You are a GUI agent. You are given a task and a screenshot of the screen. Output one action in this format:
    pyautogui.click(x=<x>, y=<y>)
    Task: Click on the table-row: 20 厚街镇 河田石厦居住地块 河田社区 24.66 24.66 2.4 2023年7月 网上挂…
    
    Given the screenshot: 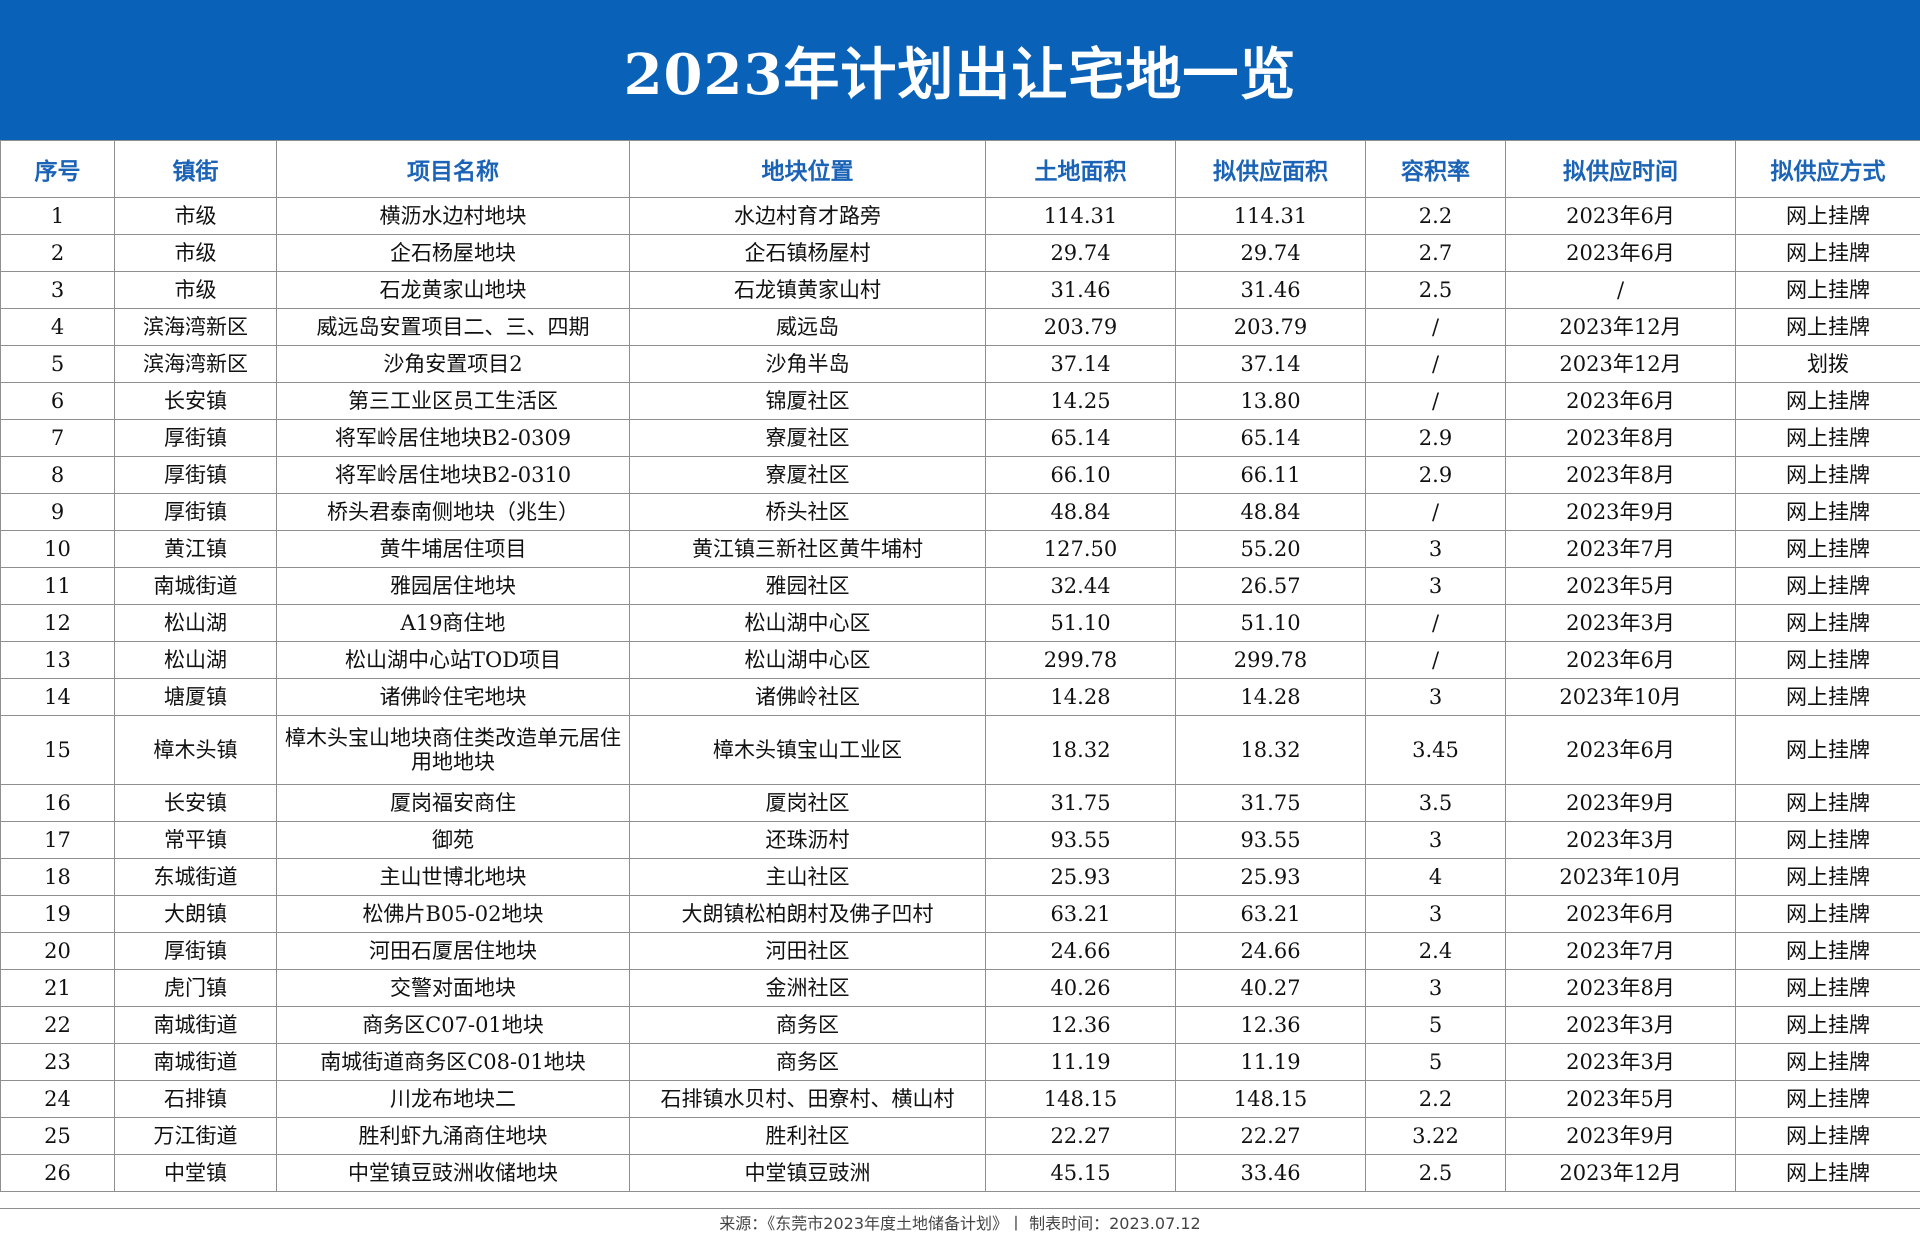 What is the action you would take?
    pyautogui.click(x=960, y=951)
    